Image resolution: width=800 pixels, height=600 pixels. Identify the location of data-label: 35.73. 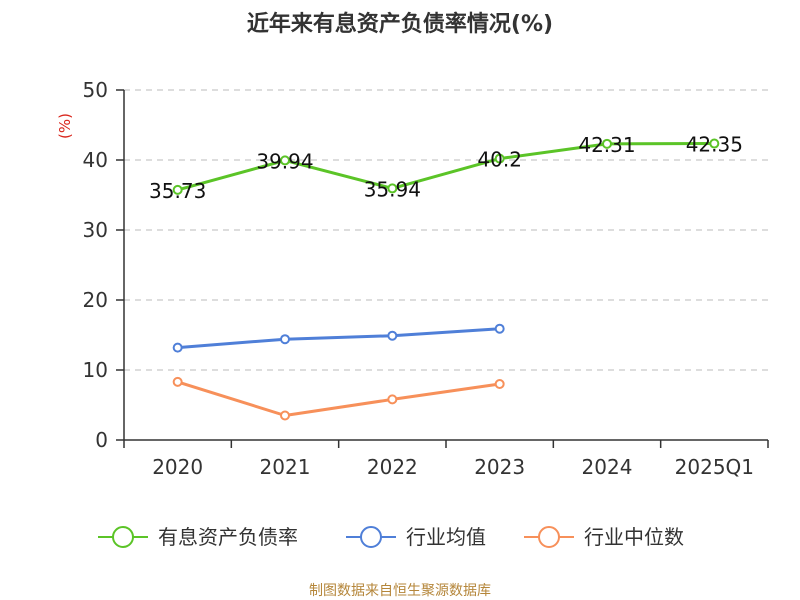
(177, 191).